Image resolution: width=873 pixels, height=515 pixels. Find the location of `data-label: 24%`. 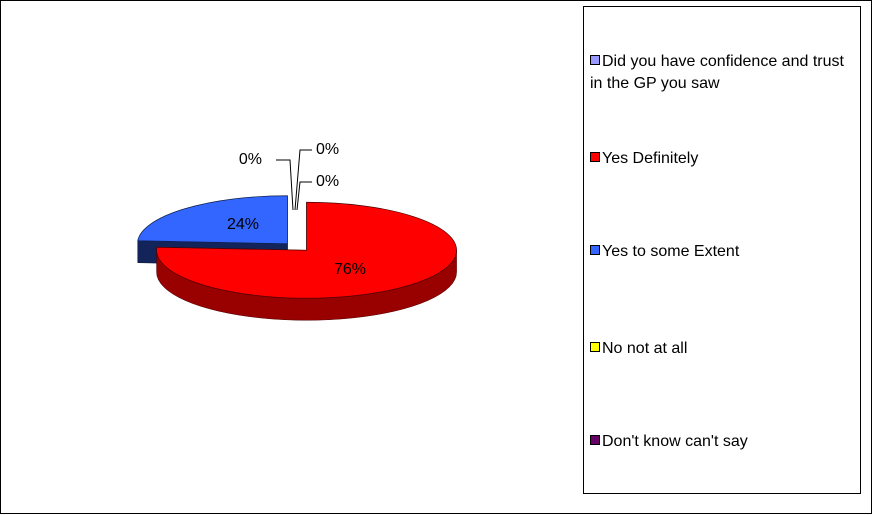

data-label: 24% is located at coordinates (243, 224).